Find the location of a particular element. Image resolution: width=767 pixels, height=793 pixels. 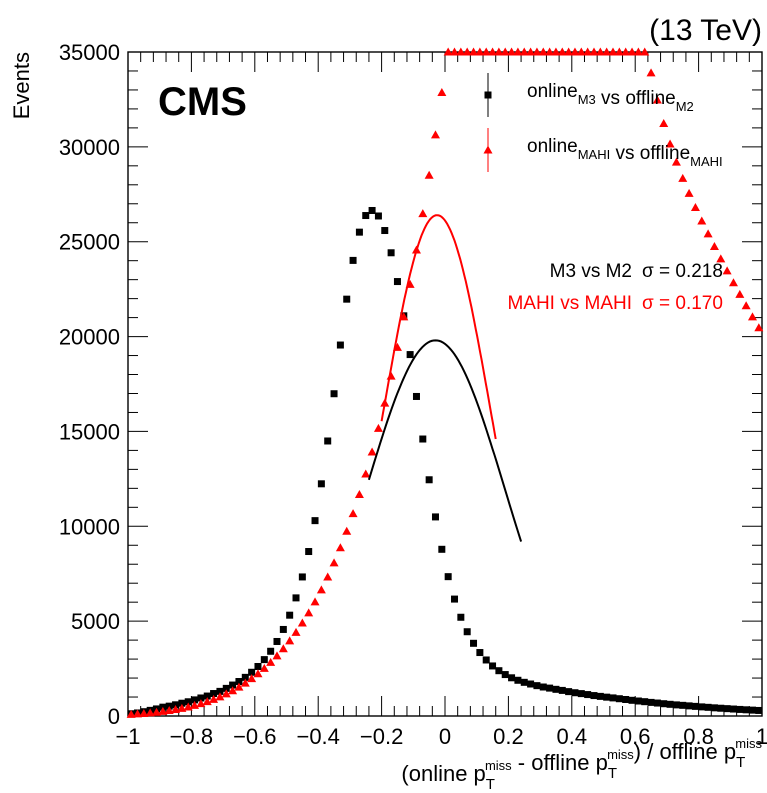

y-tick-label: 25000 is located at coordinates (89, 242).